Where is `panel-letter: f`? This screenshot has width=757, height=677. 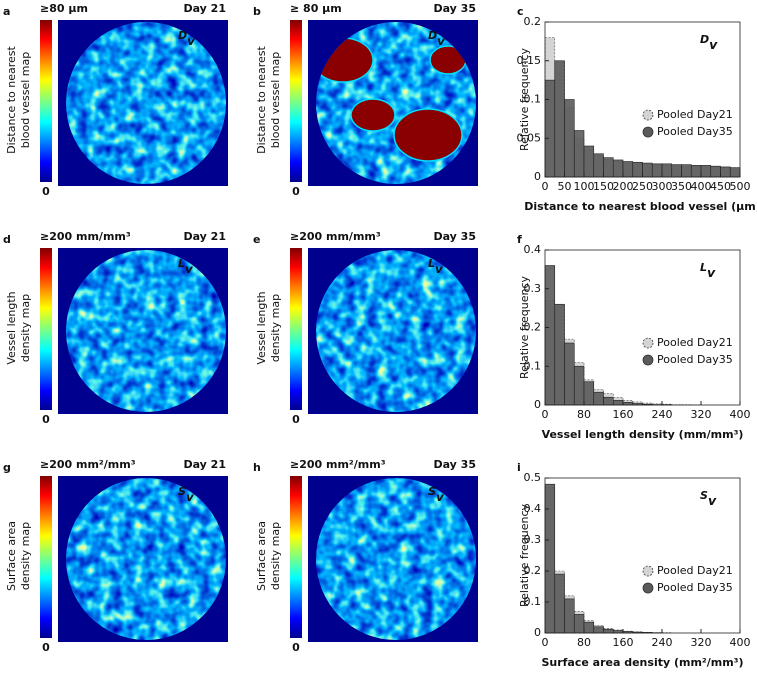 panel-letter: f is located at coordinates (519, 239).